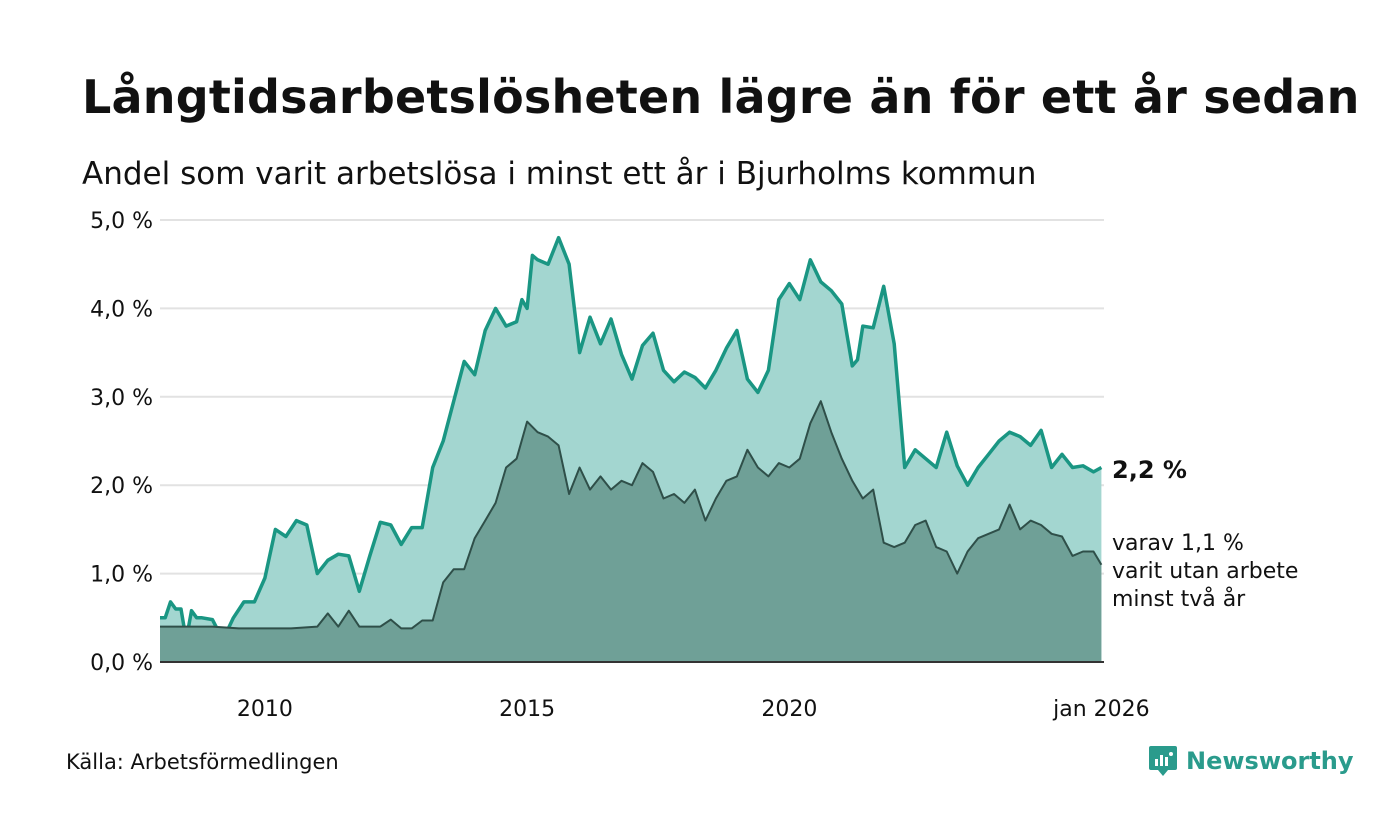 Image resolution: width=1400 pixels, height=840 pixels. I want to click on x-tick-label: jan 2026, so click(1101, 709).